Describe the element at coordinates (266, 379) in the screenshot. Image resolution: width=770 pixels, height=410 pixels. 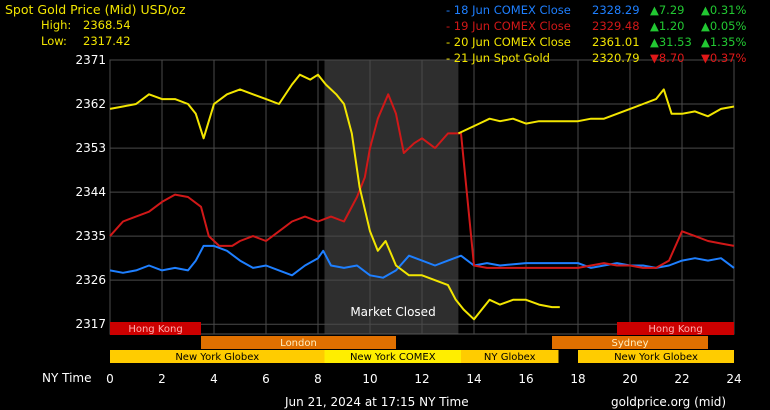
I see `x-tick-label: 6` at that location.